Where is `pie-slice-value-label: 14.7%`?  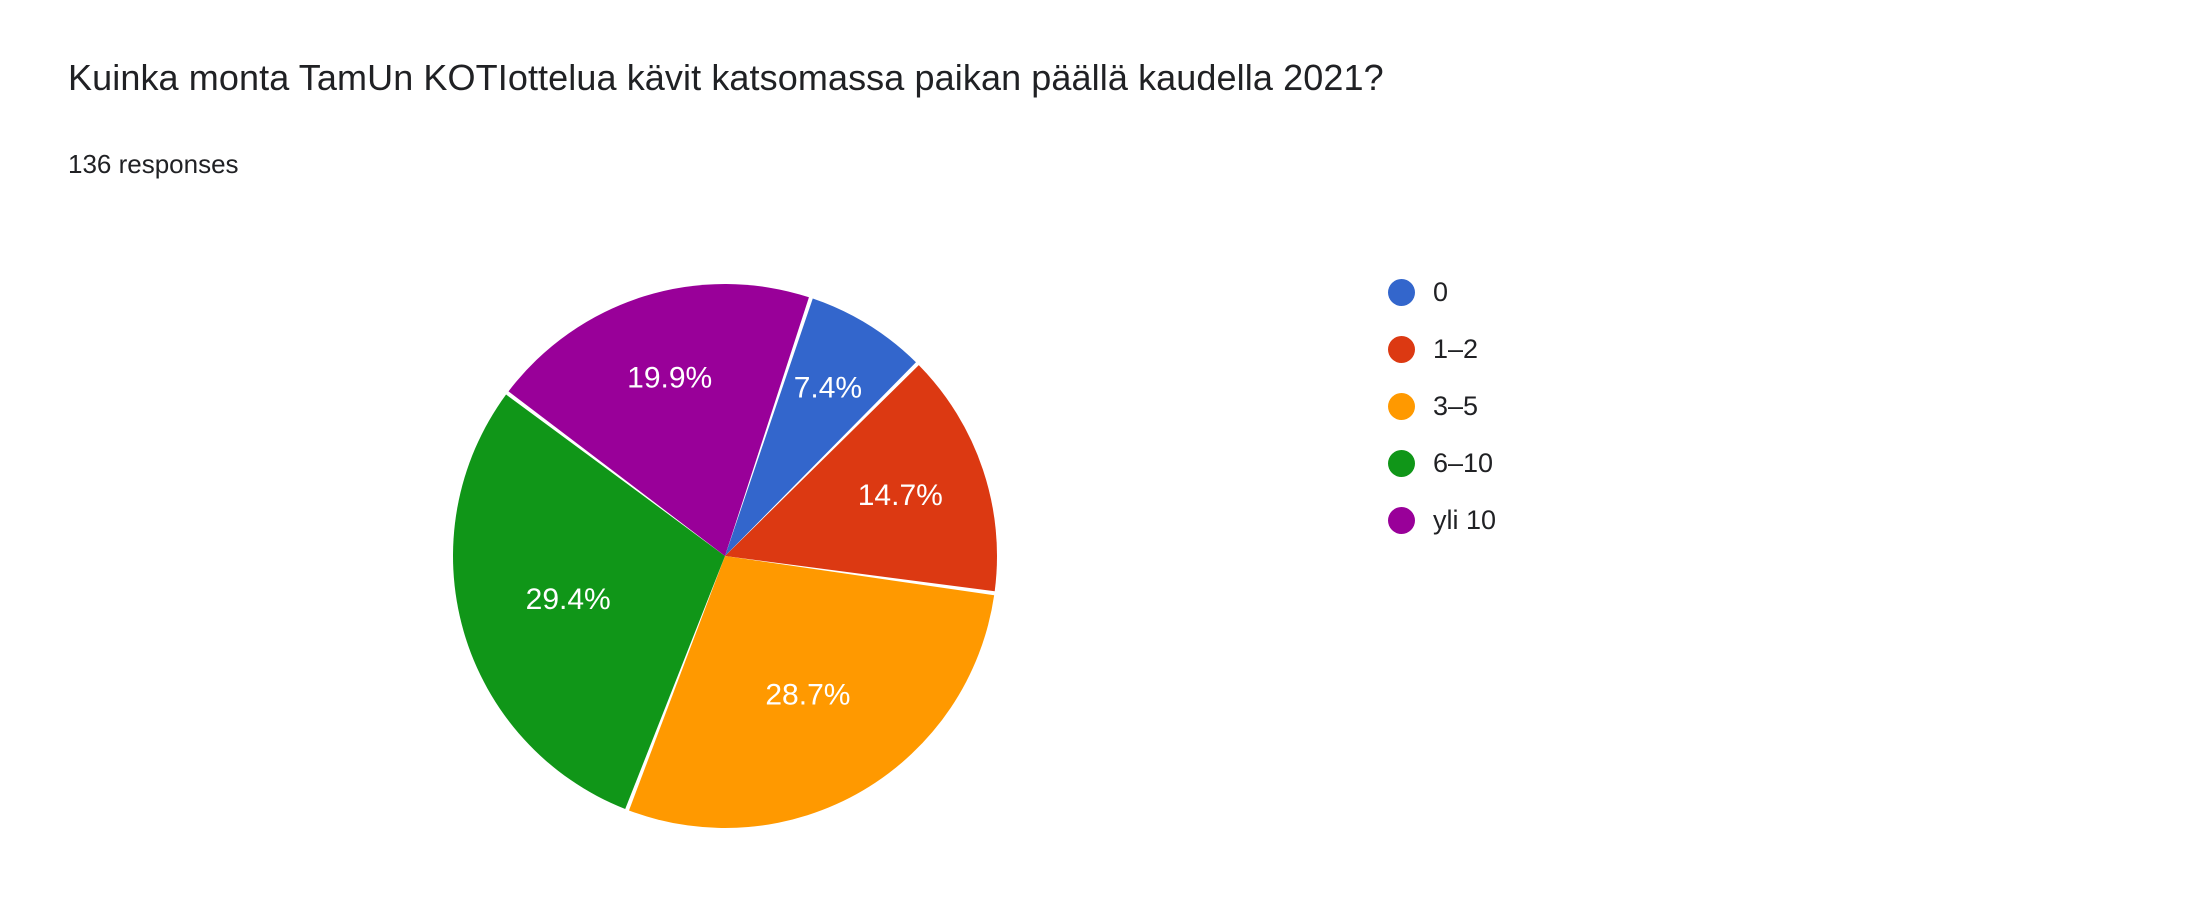 pie-slice-value-label: 14.7% is located at coordinates (900, 495).